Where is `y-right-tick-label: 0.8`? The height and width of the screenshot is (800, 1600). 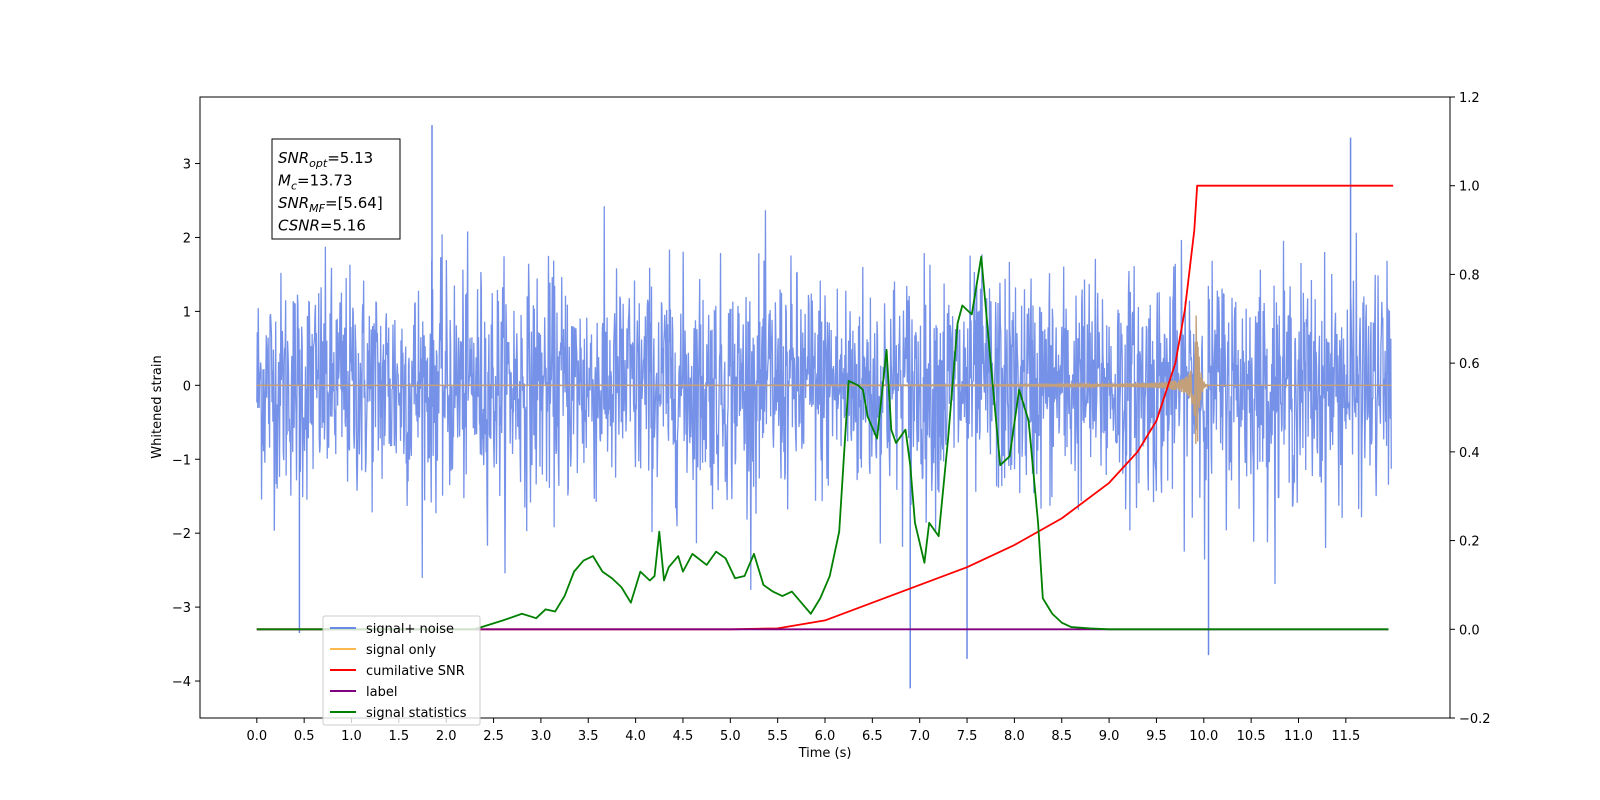
y-right-tick-label: 0.8 is located at coordinates (1469, 275).